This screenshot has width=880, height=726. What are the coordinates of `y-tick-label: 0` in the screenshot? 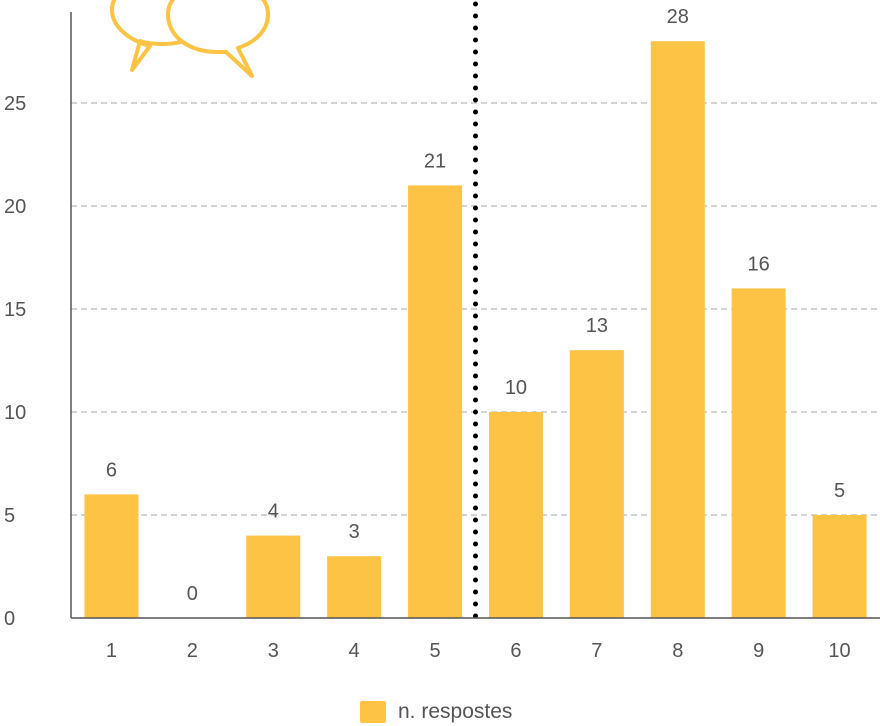 It's located at (9, 619).